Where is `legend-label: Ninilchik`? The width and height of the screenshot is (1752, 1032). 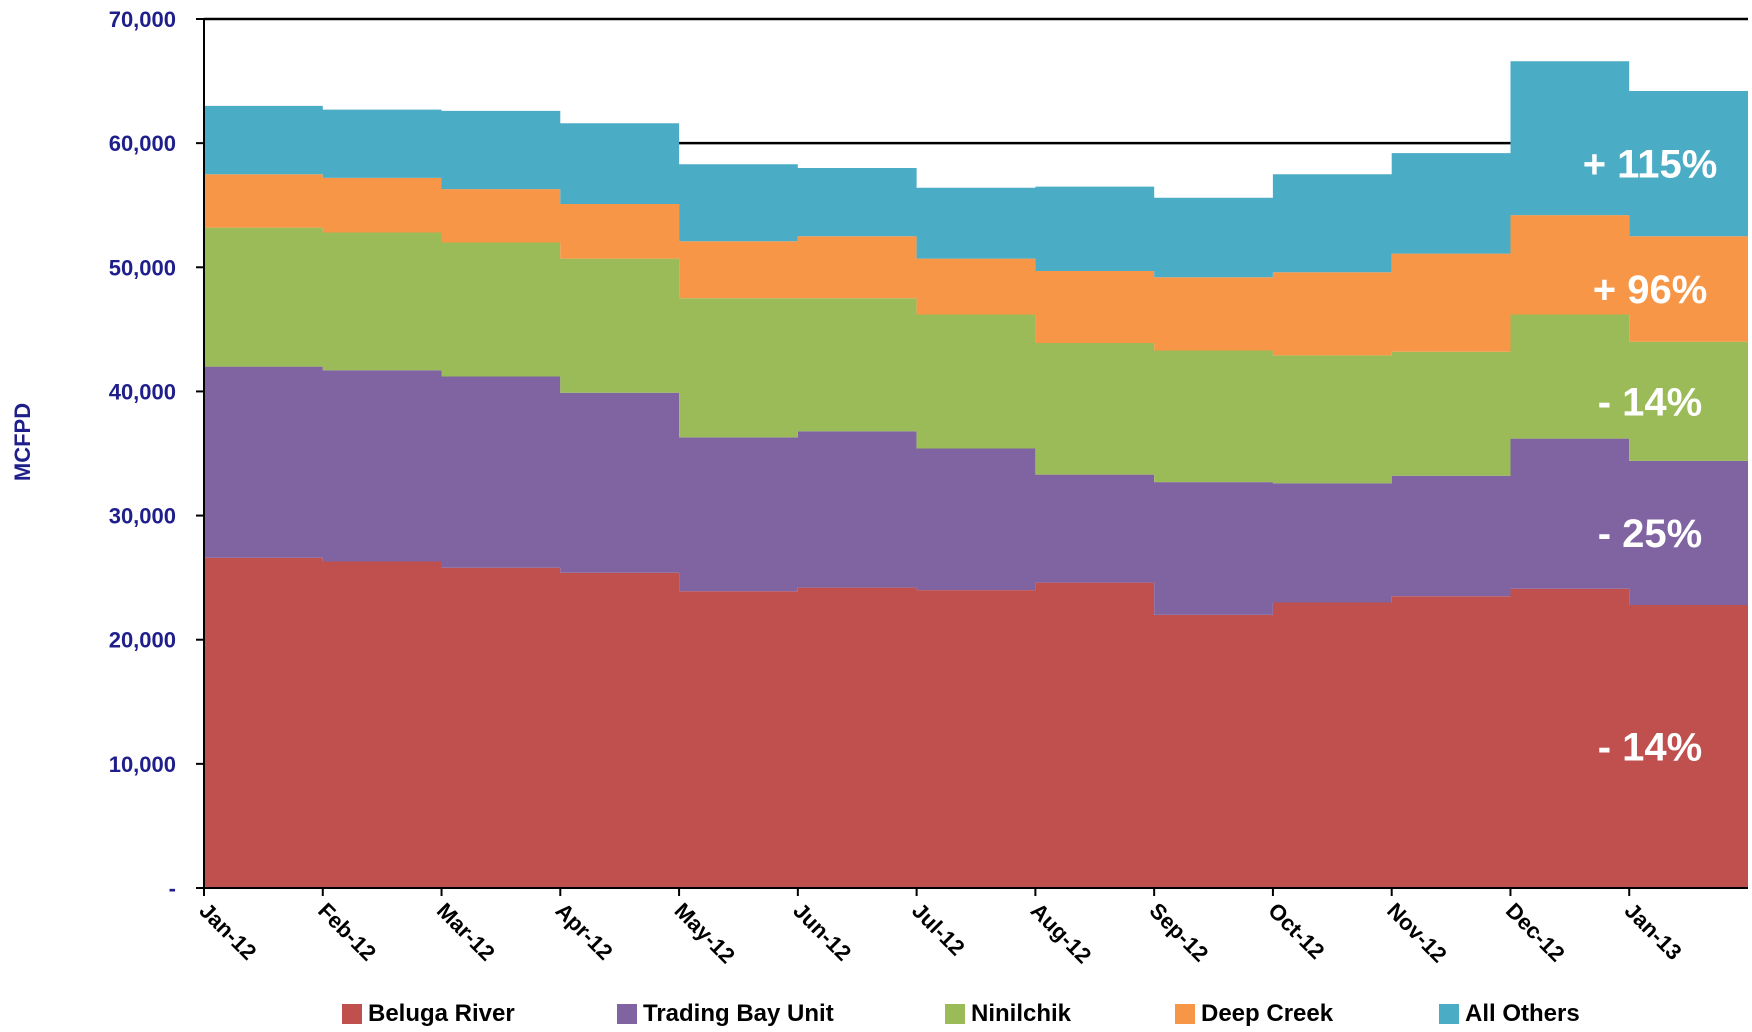 legend-label: Ninilchik is located at coordinates (1021, 1013).